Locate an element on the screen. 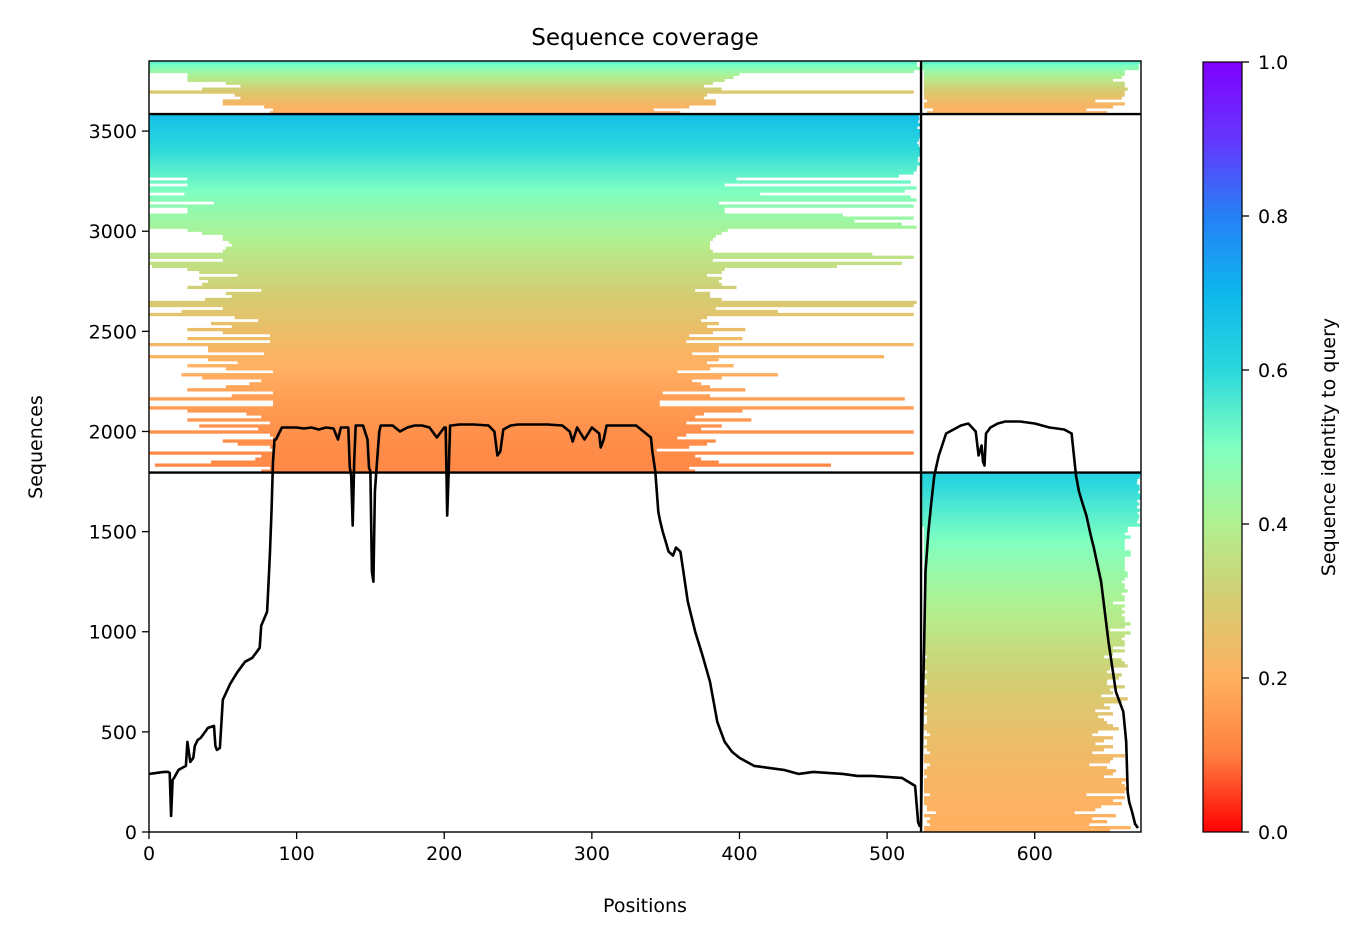  y-tick-label: 500 is located at coordinates (119, 733).